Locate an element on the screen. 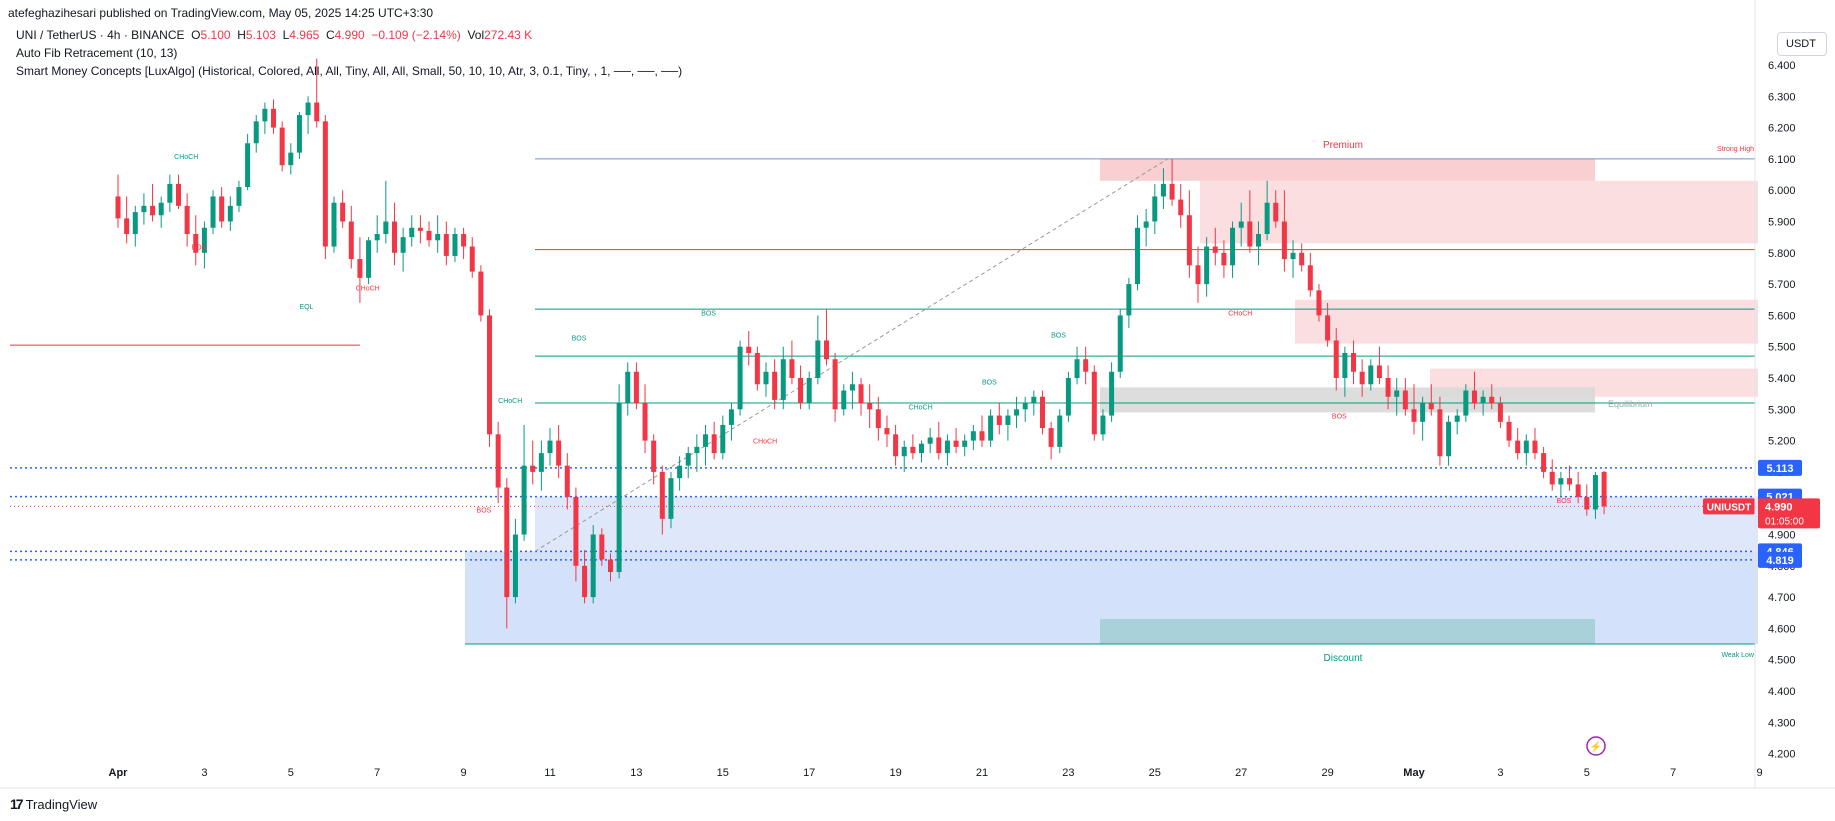  x-tick-label: 11 is located at coordinates (549, 773).